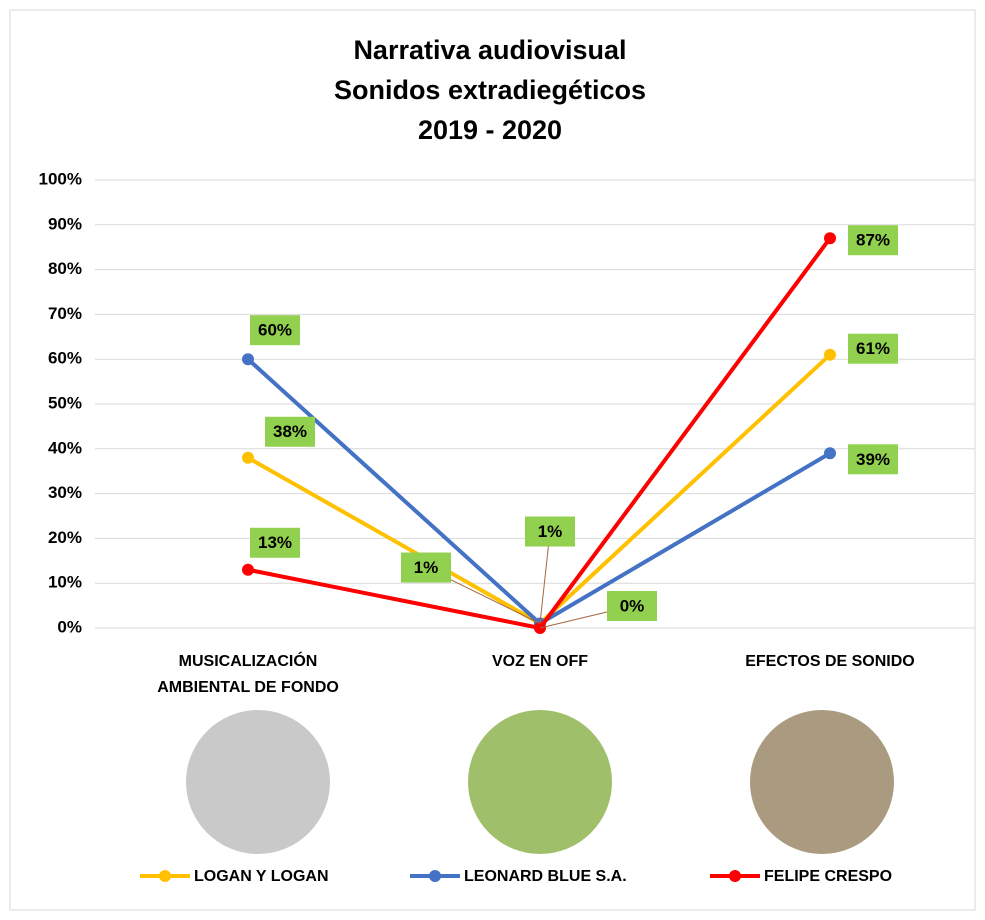 This screenshot has width=985, height=920. Describe the element at coordinates (490, 90) in the screenshot. I see `chart-subtitle: Sonidos extradiegéticos` at that location.